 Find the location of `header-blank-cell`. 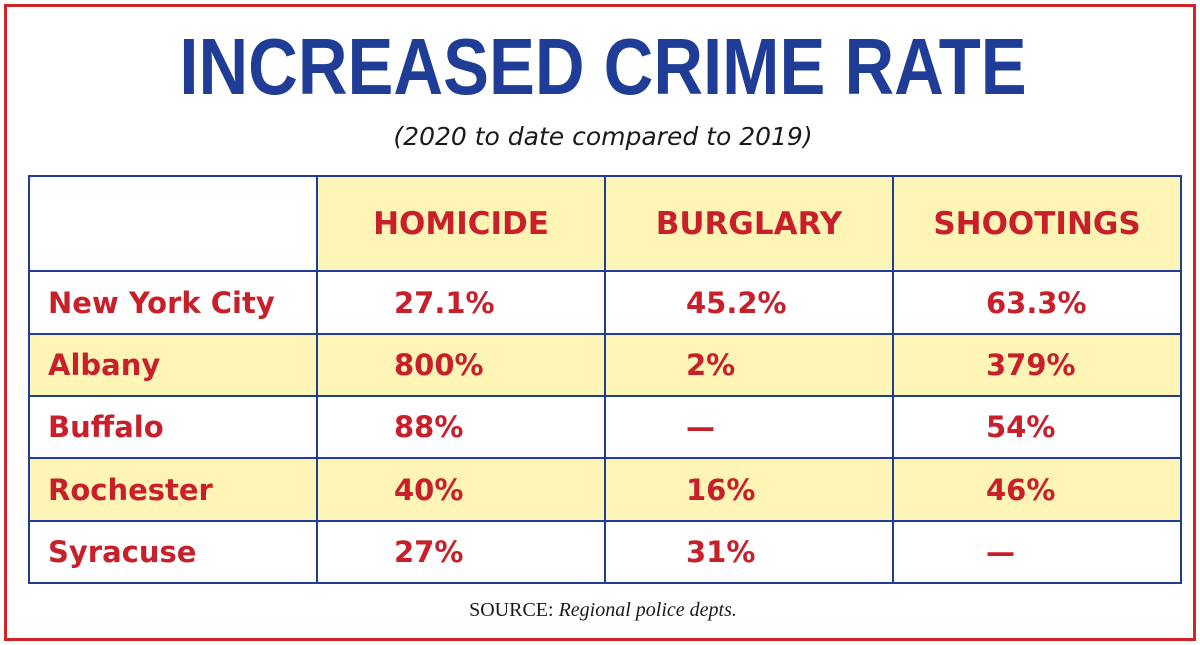

header-blank-cell is located at coordinates (173, 223).